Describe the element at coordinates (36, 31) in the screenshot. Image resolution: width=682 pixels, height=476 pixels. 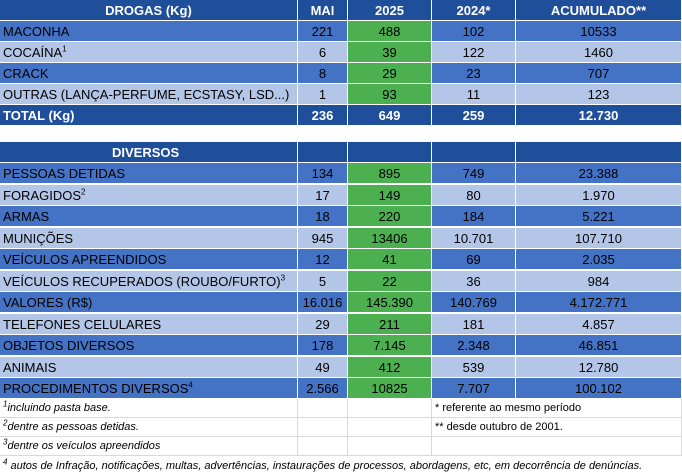
I see `row-label-text: MACONHA` at that location.